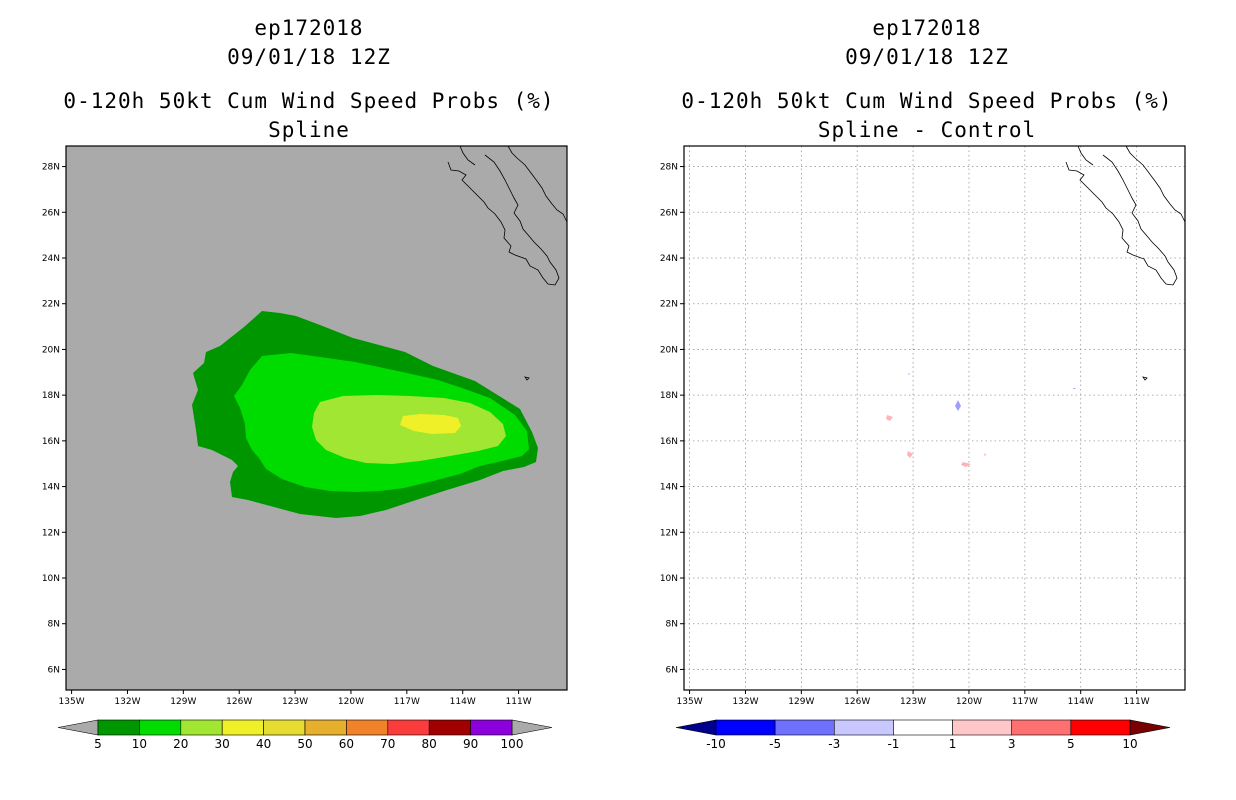 This screenshot has height=800, width=1236. What do you see at coordinates (1081, 702) in the screenshot?
I see `lon-tick-label: 114W` at bounding box center [1081, 702].